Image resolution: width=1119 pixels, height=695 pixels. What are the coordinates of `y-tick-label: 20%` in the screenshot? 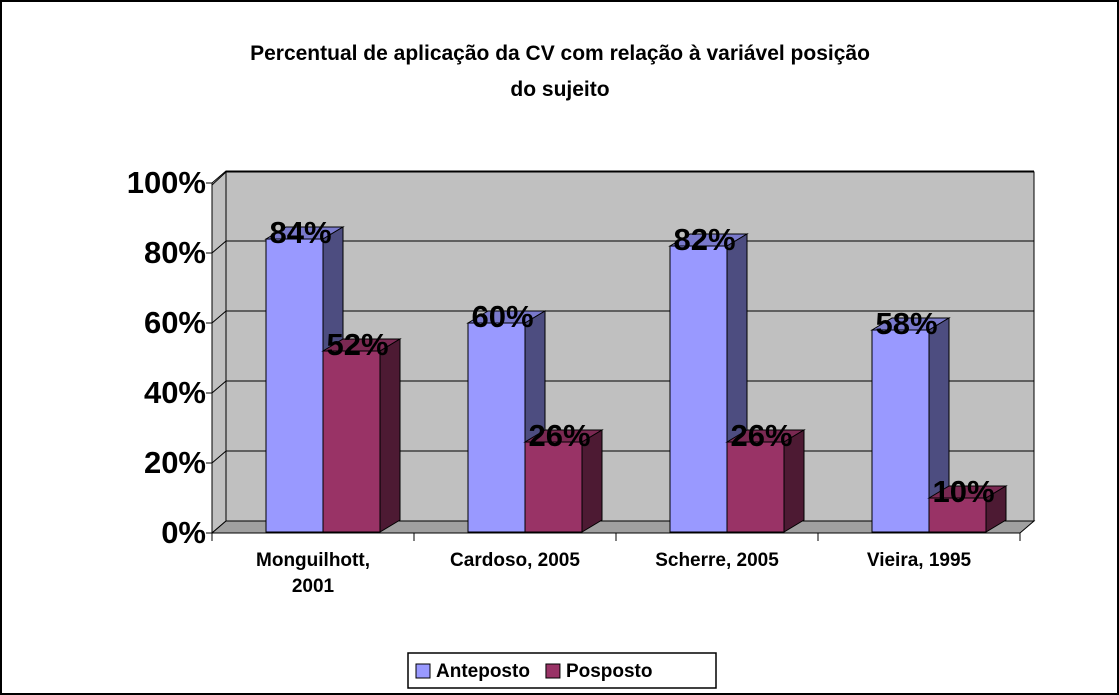 It's located at (175, 462).